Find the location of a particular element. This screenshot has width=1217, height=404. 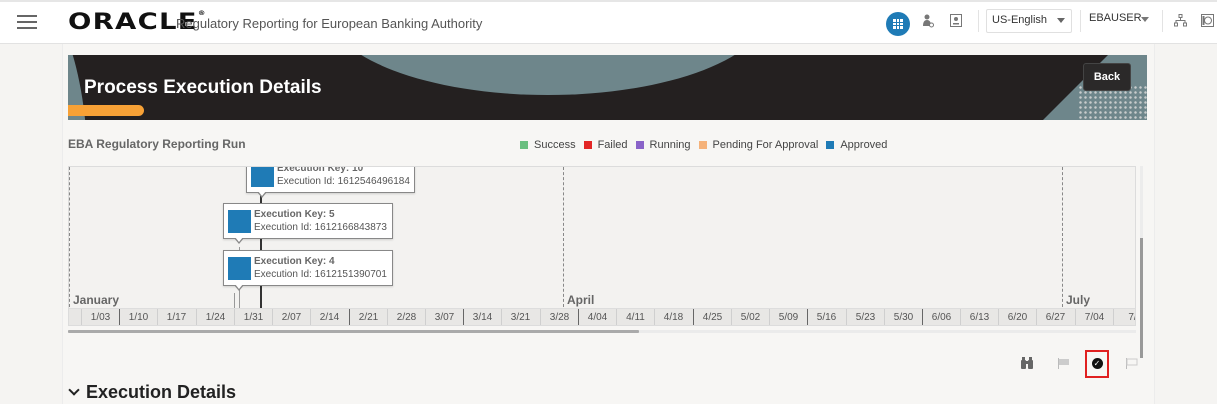

month-label-april: April is located at coordinates (581, 300).